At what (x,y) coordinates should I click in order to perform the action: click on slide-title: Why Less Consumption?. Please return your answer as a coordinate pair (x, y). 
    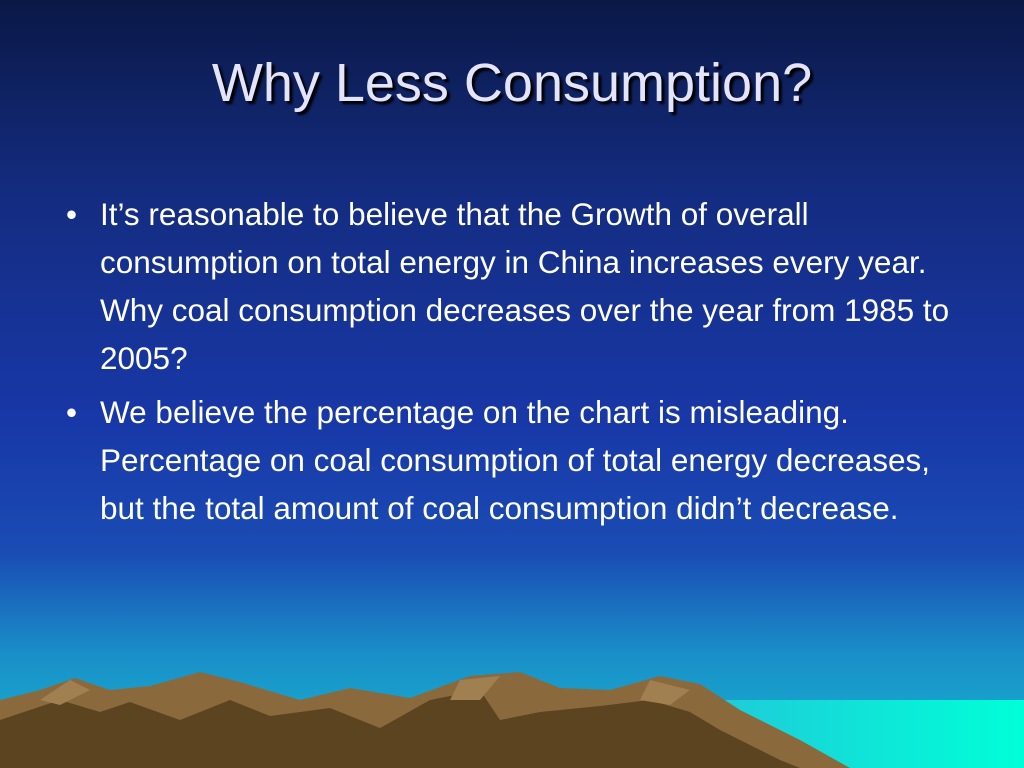
    Looking at the image, I should click on (512, 83).